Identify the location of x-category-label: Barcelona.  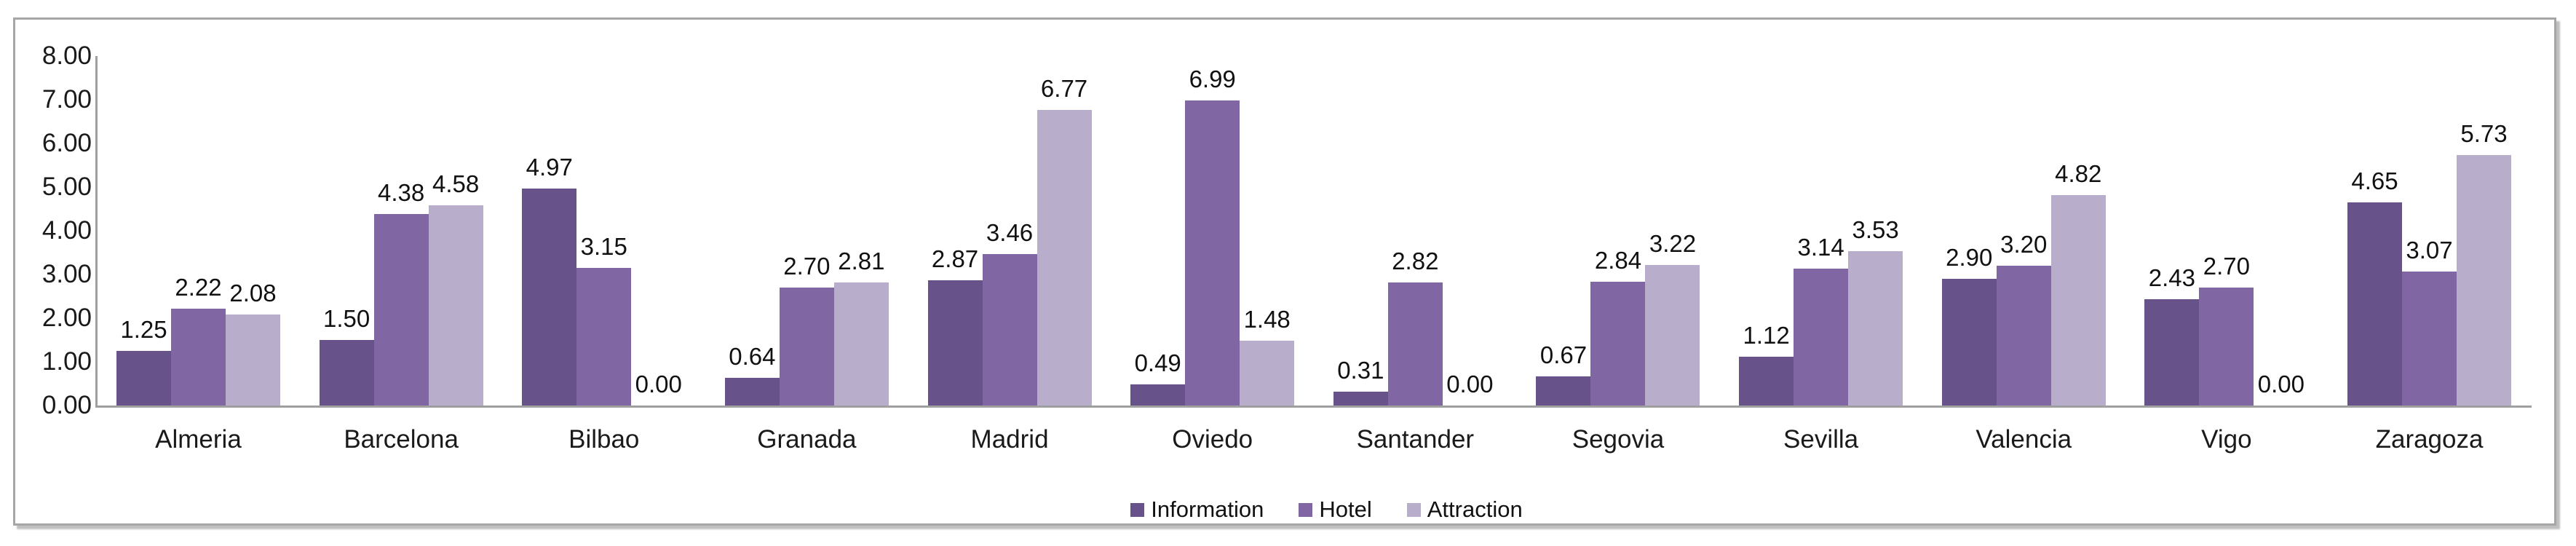
(401, 439).